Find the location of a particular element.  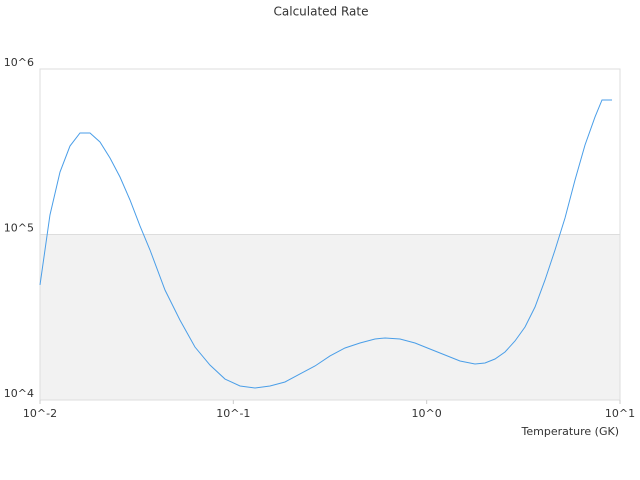

chart-title: Calculated Rate is located at coordinates (321, 12).